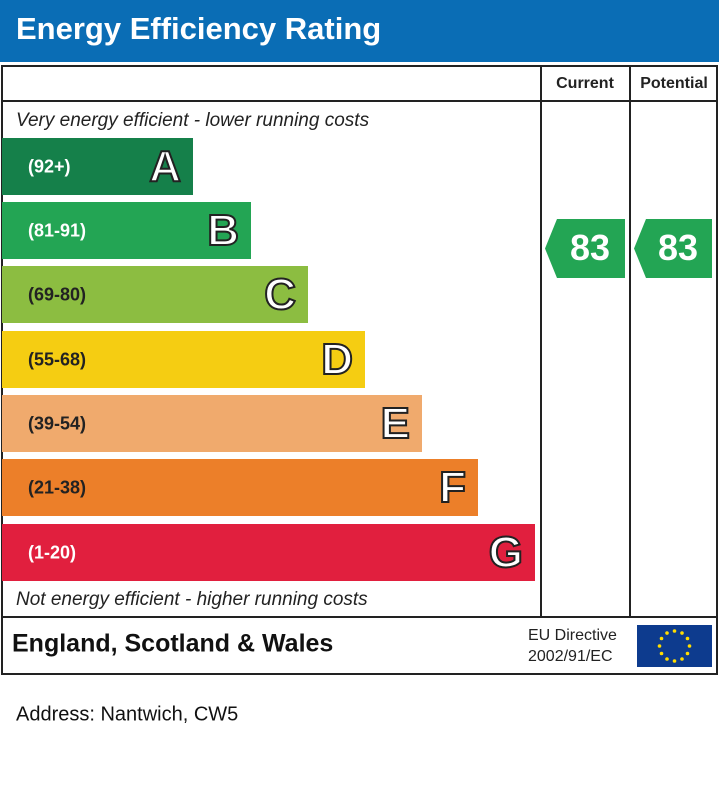  What do you see at coordinates (165, 166) in the screenshot?
I see `band-letter: A` at bounding box center [165, 166].